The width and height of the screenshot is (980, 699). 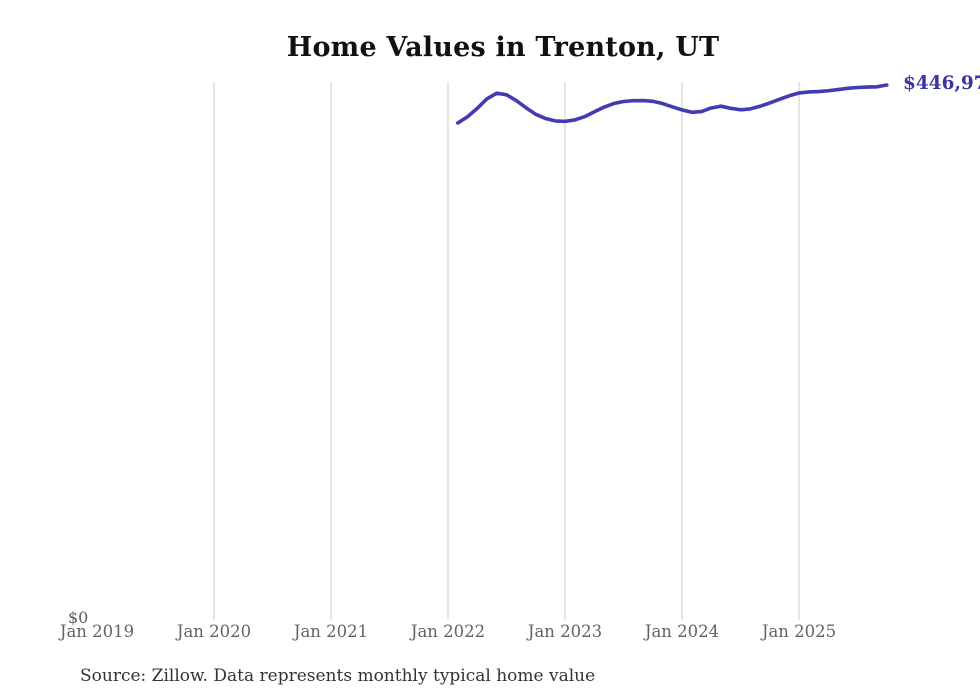 I want to click on home-value-line, so click(x=672, y=104).